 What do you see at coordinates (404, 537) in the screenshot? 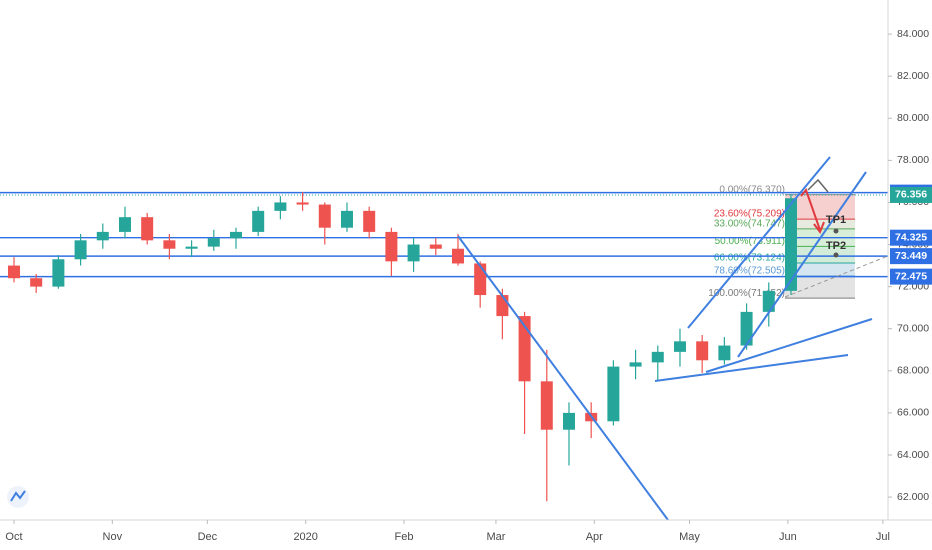
I see `x-tick-label: Feb` at bounding box center [404, 537].